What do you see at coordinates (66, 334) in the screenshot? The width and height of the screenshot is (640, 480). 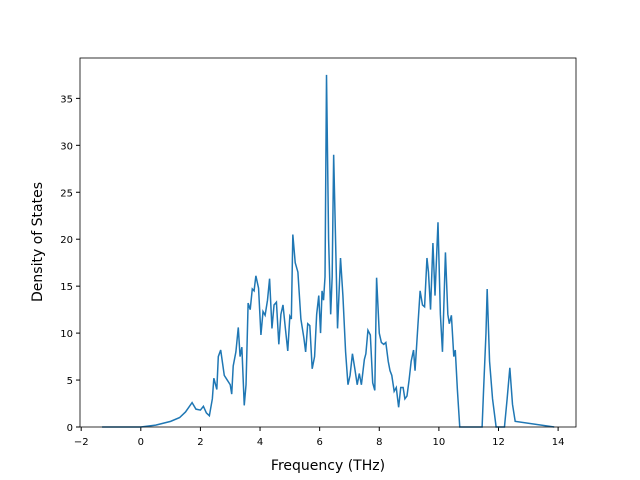 I see `y-tick-label: 10` at bounding box center [66, 334].